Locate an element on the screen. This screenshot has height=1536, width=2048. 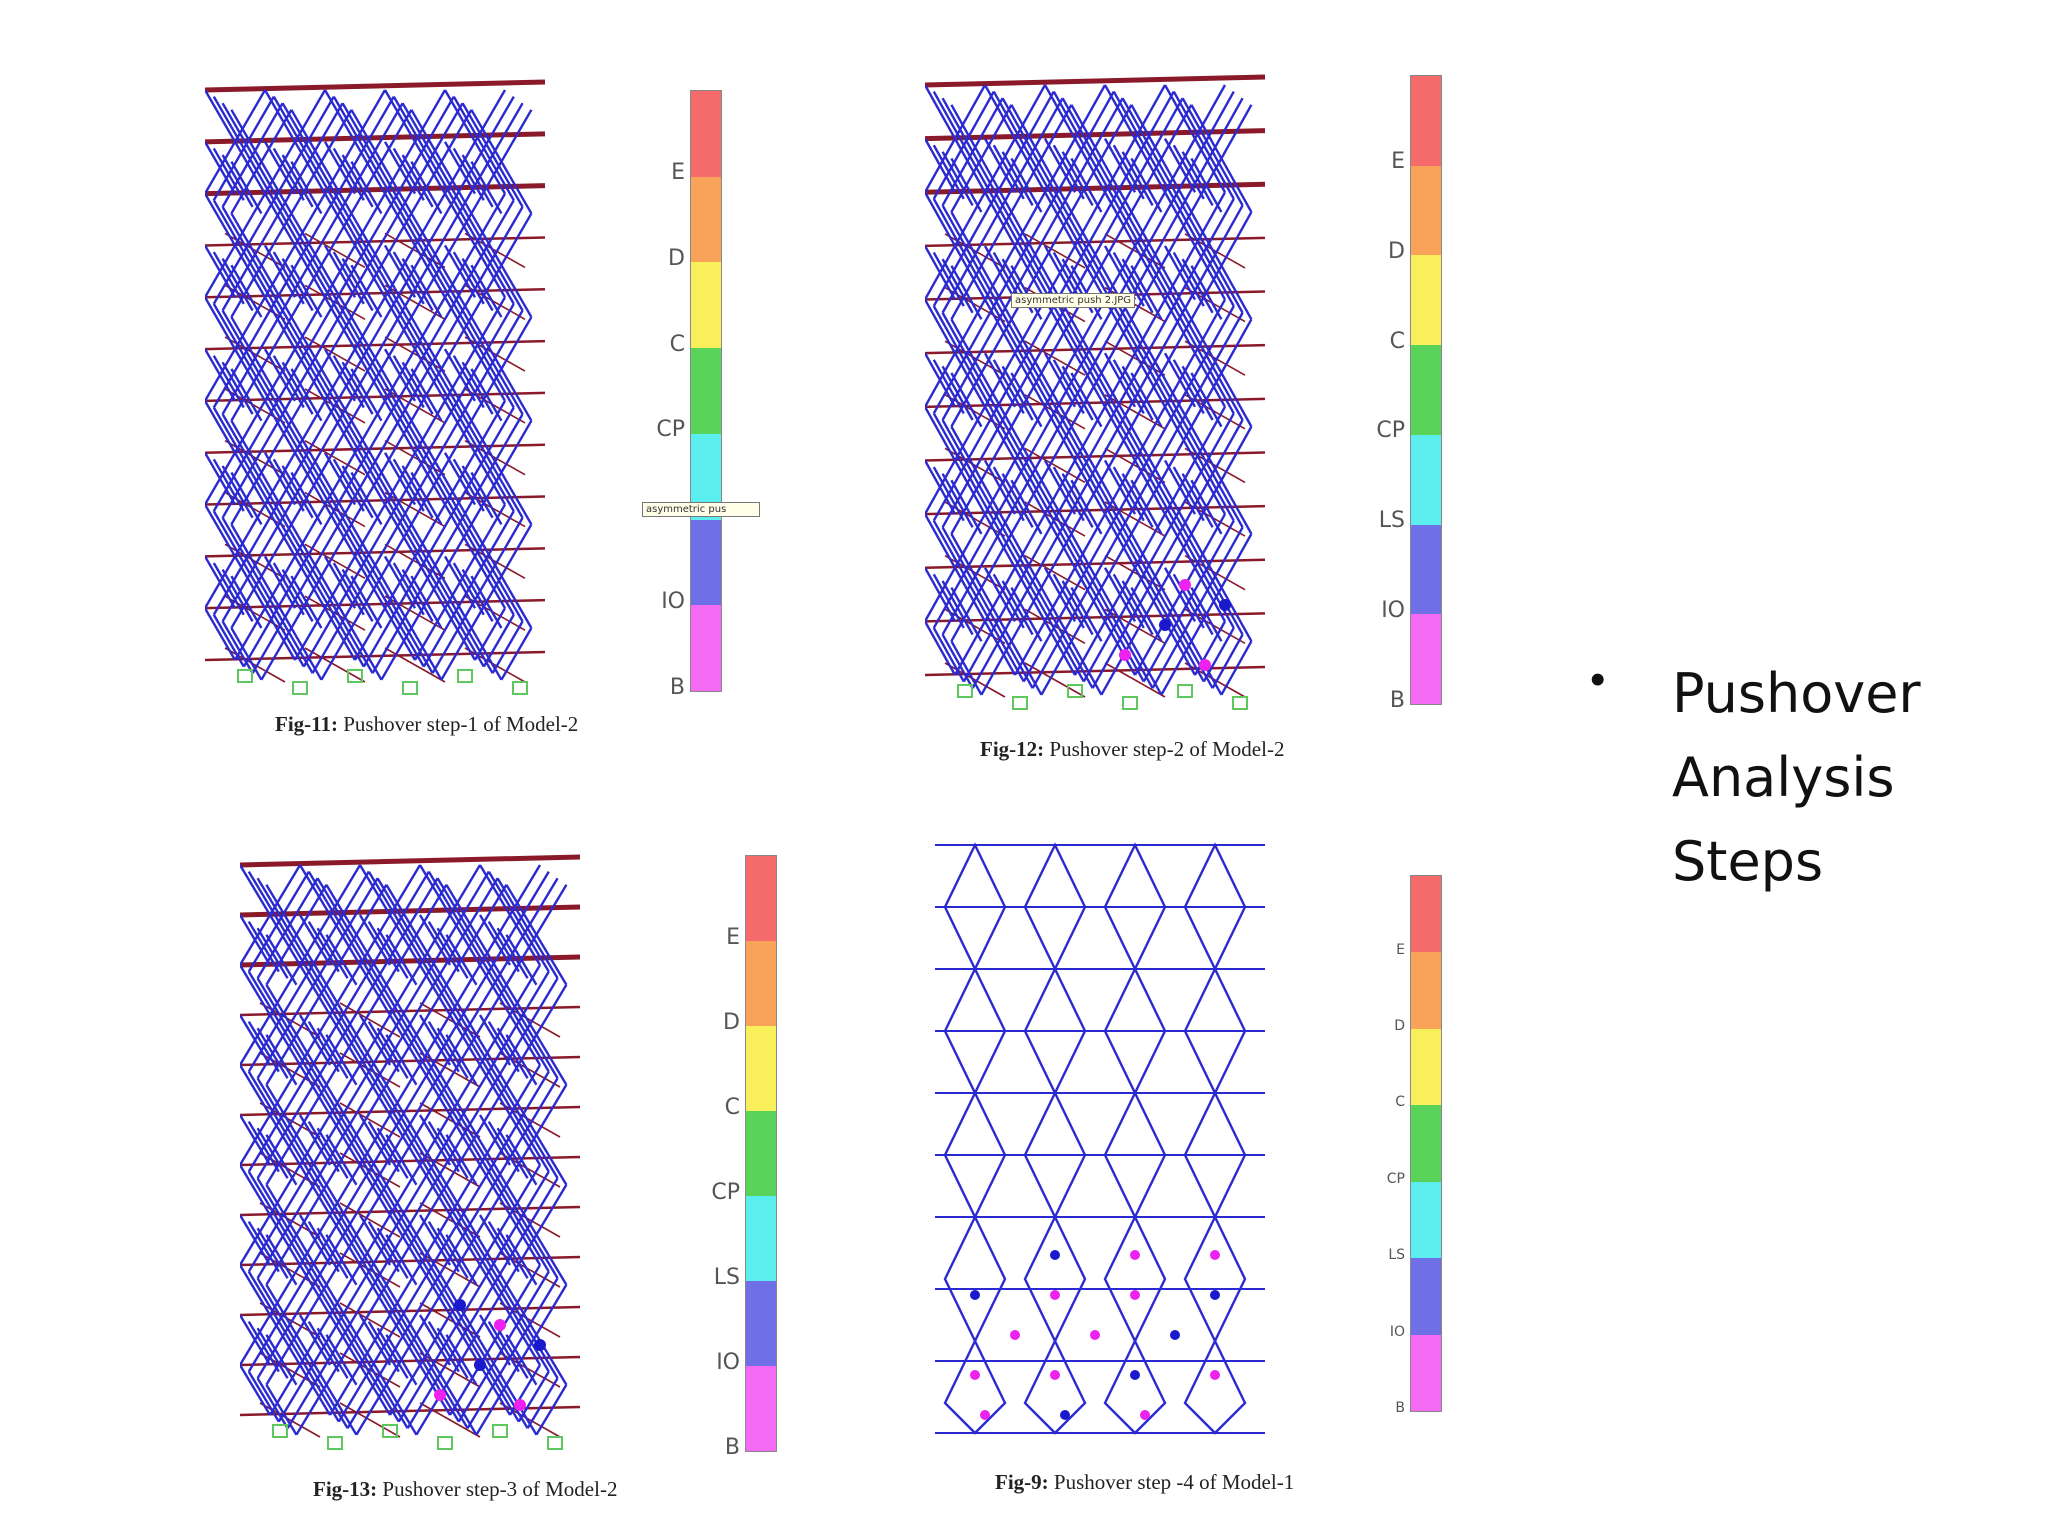
legend-label: CP is located at coordinates (1395, 1178).